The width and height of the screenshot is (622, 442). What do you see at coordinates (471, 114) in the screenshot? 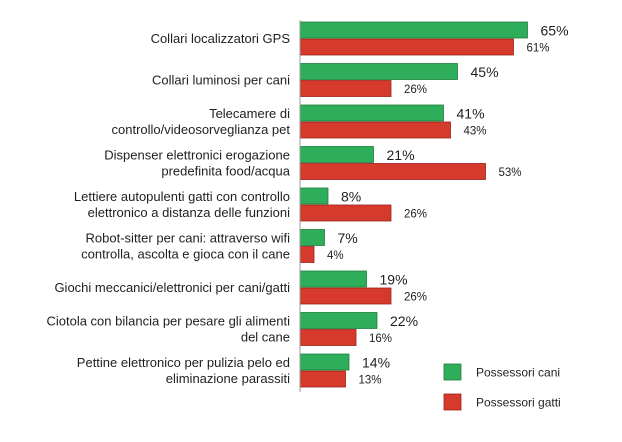
I see `data-label: 41%` at bounding box center [471, 114].